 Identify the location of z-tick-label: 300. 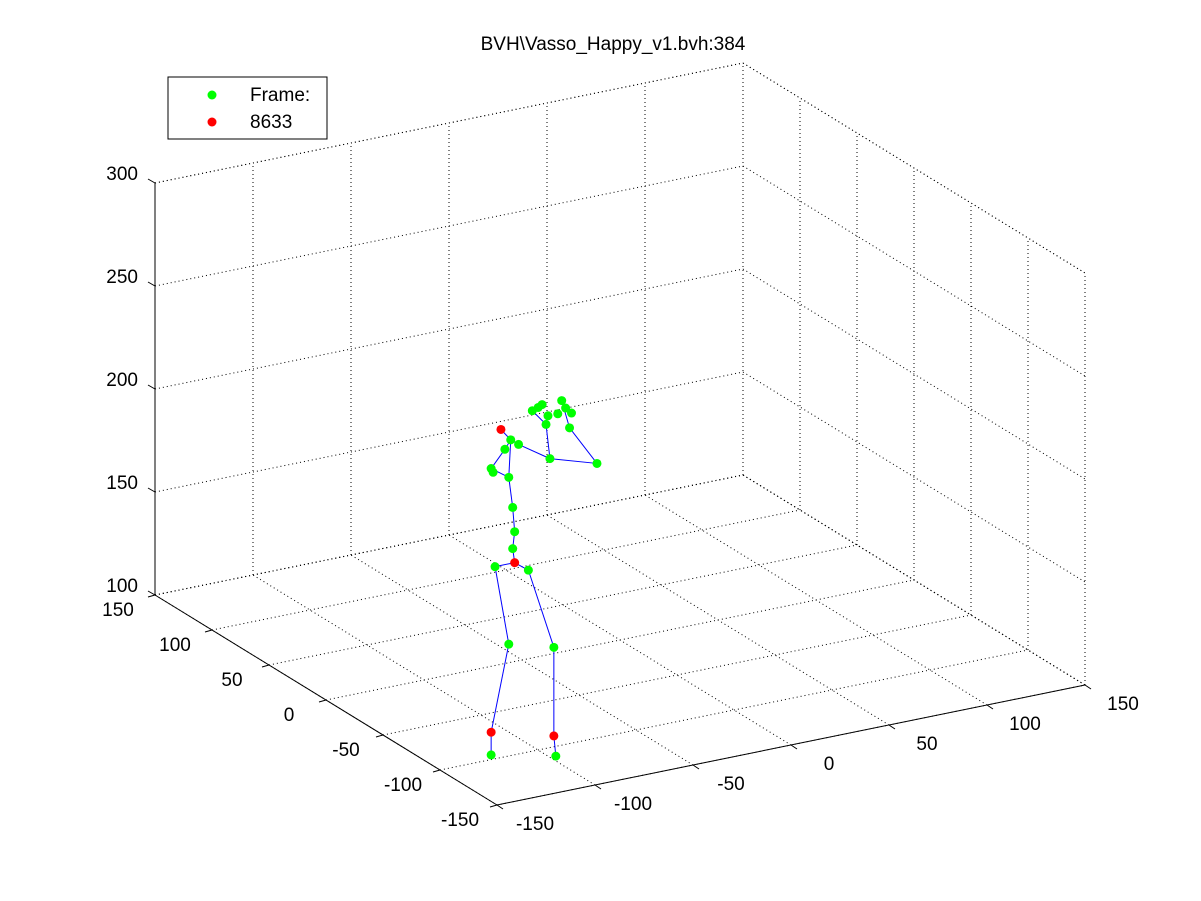
(122, 174).